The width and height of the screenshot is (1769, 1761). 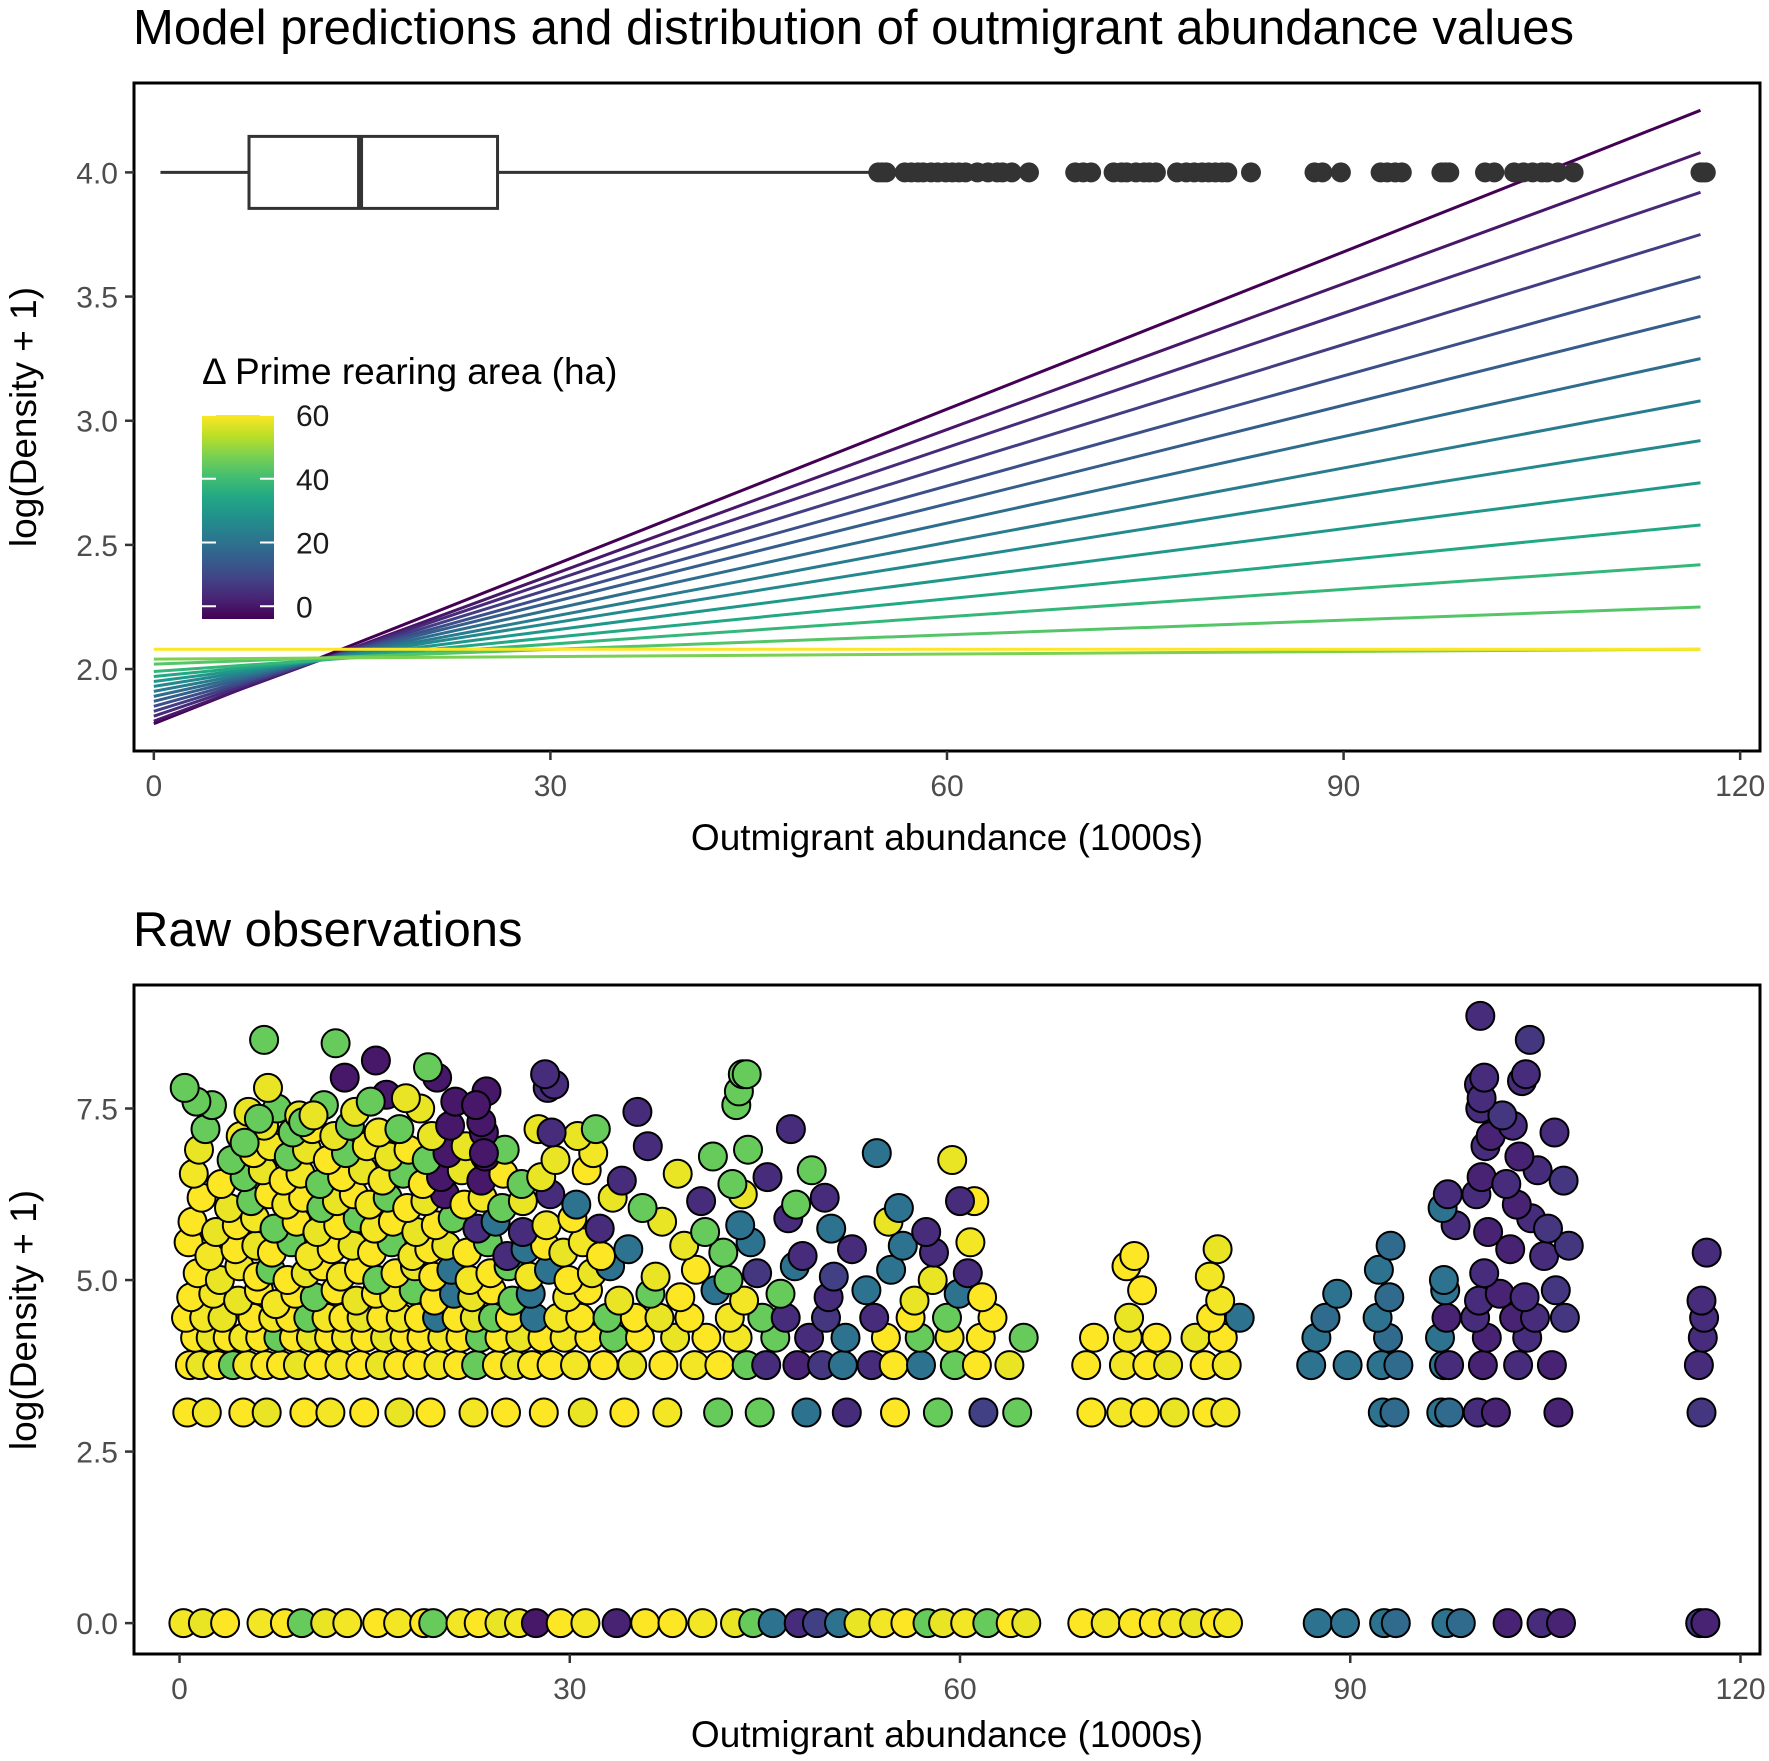 What do you see at coordinates (265, 512) in the screenshot?
I see `colorbar-ticks: 0 20 40 60` at bounding box center [265, 512].